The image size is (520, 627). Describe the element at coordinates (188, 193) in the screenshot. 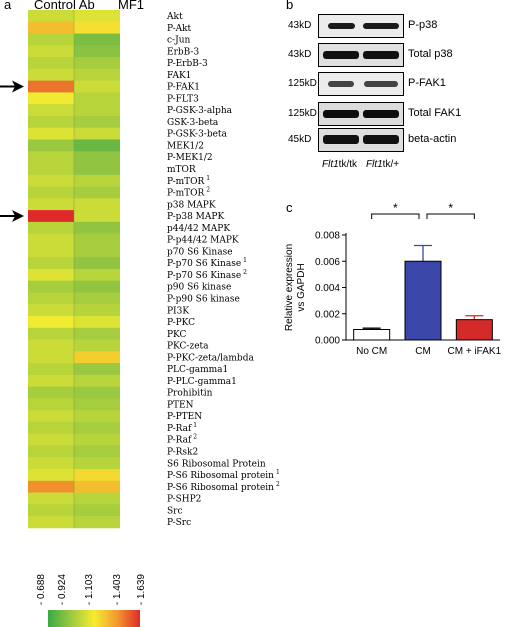

I see `heatmap-row-label: P-mTOR 2` at that location.